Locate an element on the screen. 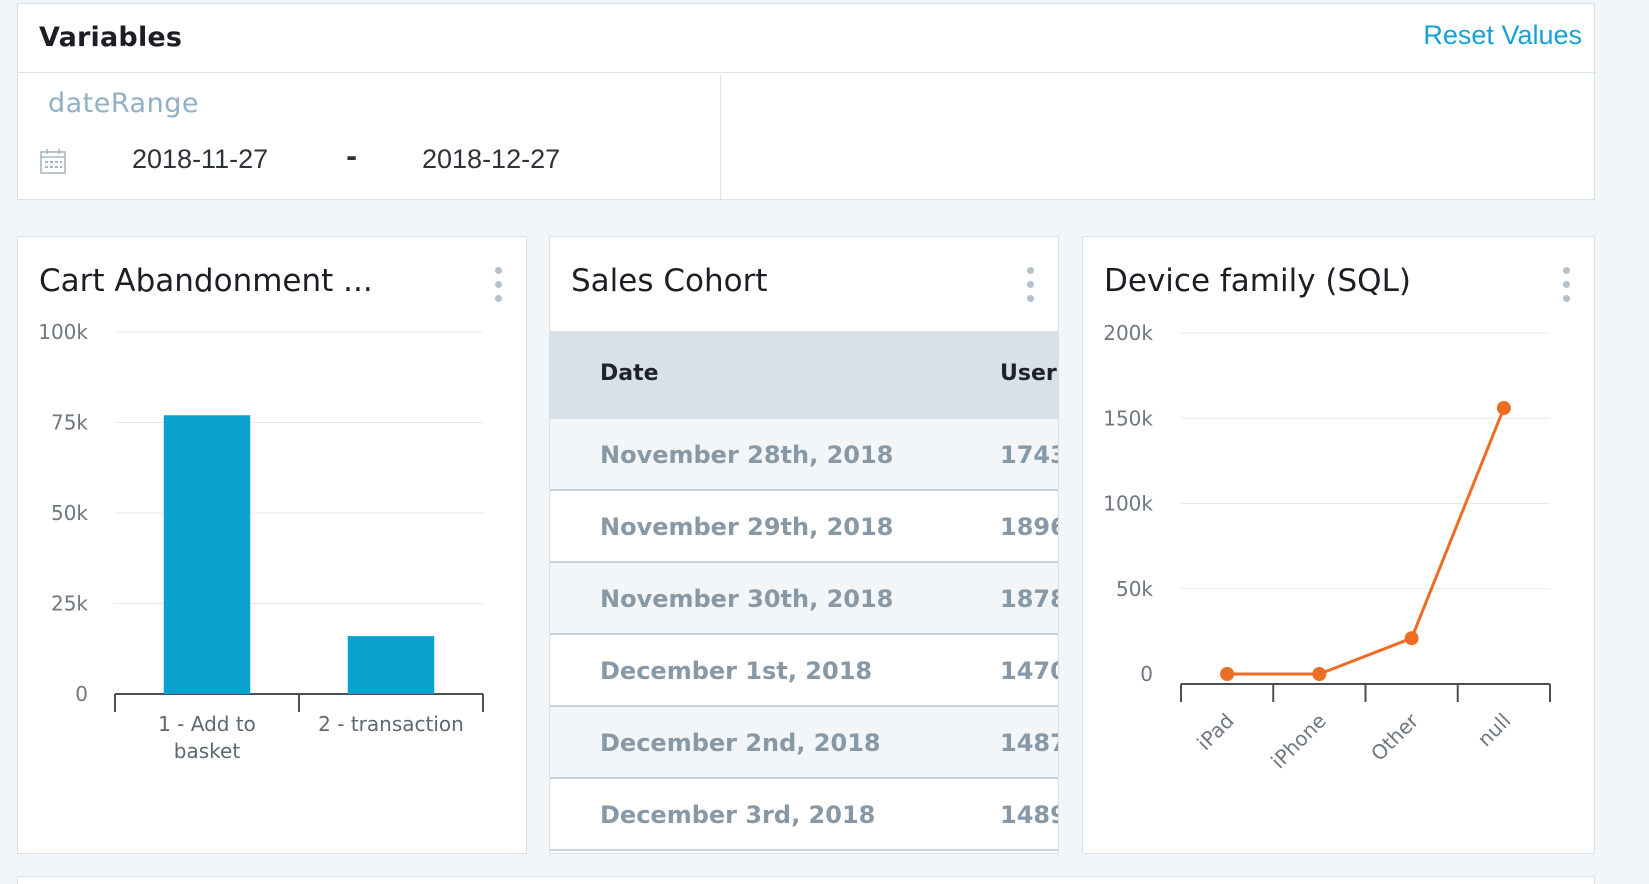  date-range-start-input: 2018-11-27 is located at coordinates (200, 159).